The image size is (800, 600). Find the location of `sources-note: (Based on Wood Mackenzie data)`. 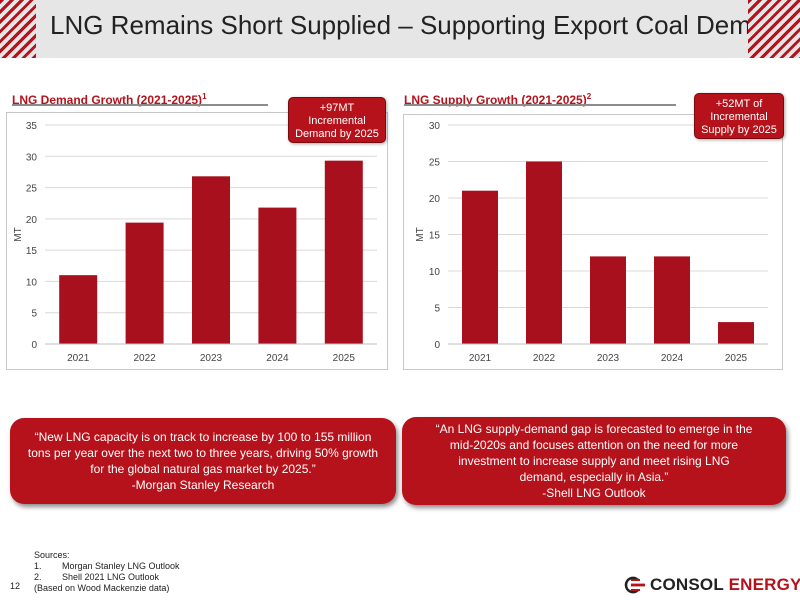

sources-note: (Based on Wood Mackenzie data) is located at coordinates (102, 588).